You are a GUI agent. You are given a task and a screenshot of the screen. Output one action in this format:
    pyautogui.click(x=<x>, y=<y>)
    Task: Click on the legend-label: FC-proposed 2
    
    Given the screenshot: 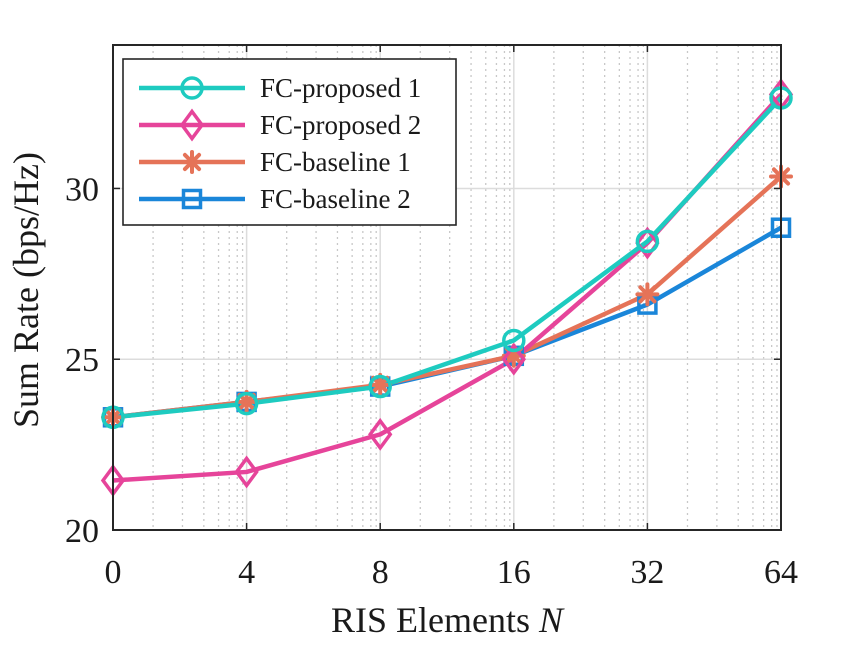 What is the action you would take?
    pyautogui.click(x=340, y=125)
    